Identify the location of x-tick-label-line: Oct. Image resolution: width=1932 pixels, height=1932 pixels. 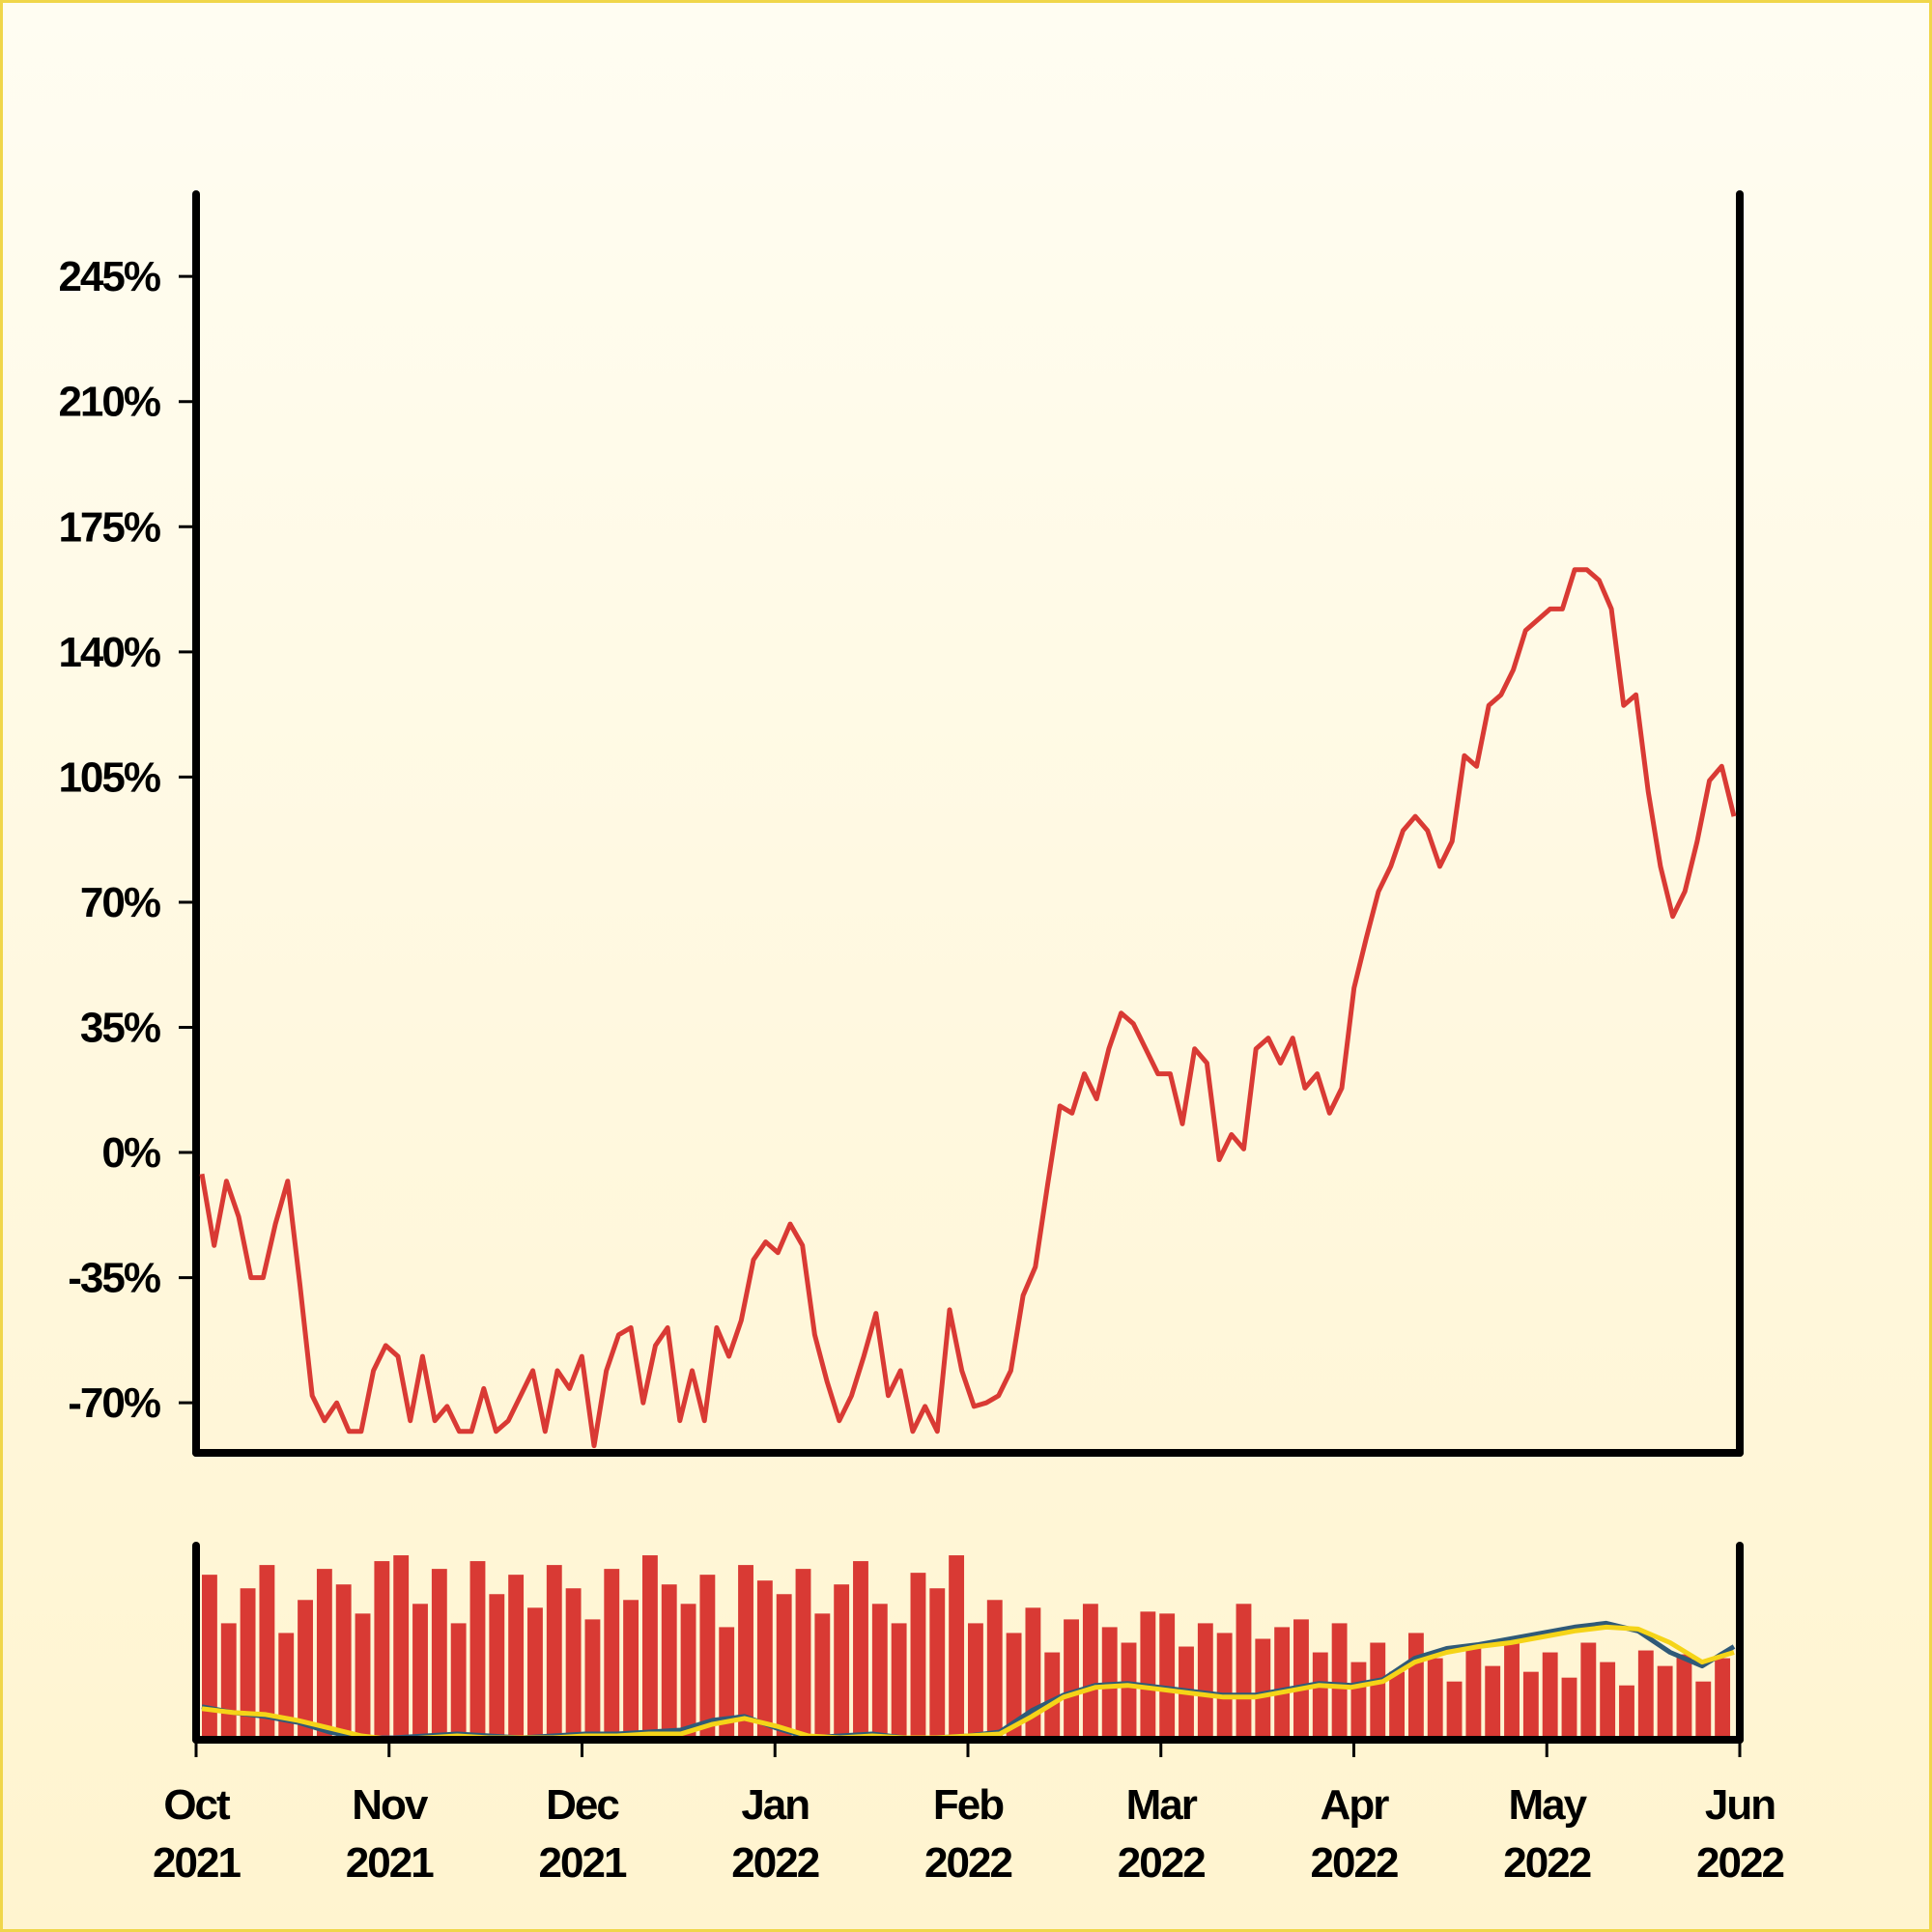
(197, 1805).